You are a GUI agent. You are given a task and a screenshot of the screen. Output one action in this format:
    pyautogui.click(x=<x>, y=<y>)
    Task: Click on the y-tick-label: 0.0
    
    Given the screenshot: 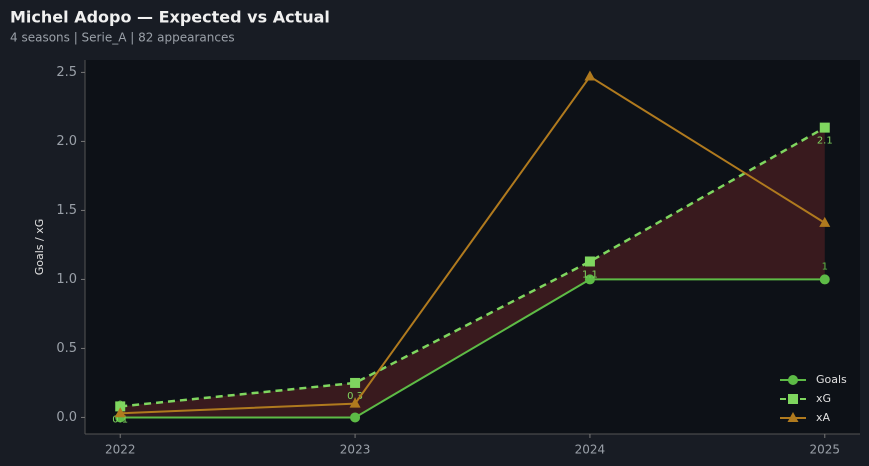 What is the action you would take?
    pyautogui.click(x=66, y=417)
    